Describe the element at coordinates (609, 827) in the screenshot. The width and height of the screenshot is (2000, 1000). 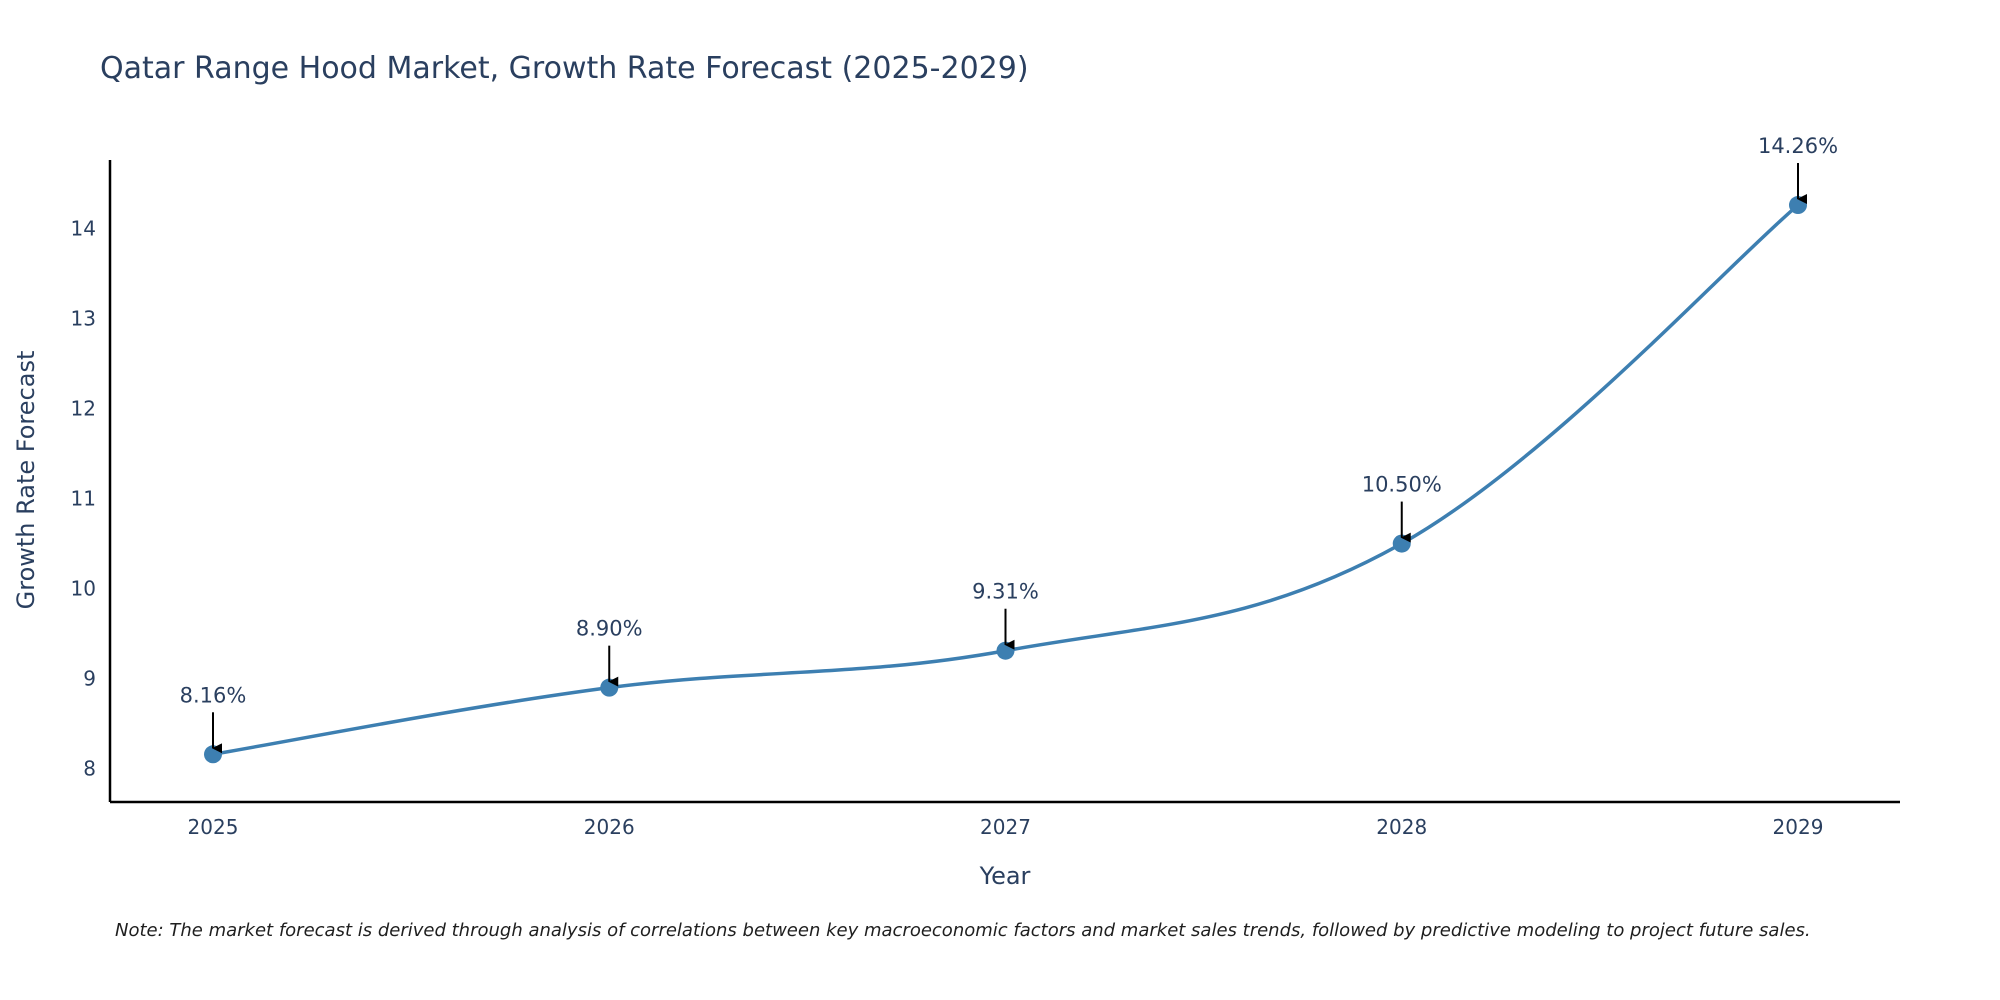
I see `x-tick-label: 2026` at that location.